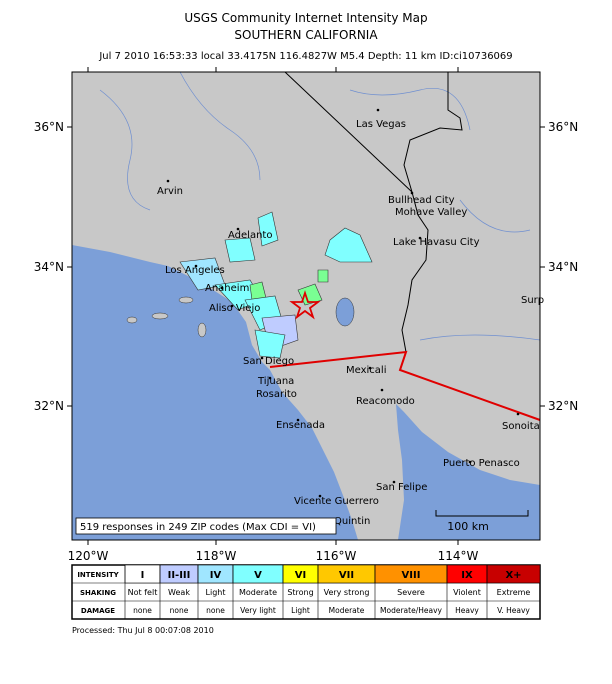 Image resolution: width=612 pixels, height=684 pixels. Describe the element at coordinates (216, 592) in the screenshot. I see `shaking-label: Light` at that location.